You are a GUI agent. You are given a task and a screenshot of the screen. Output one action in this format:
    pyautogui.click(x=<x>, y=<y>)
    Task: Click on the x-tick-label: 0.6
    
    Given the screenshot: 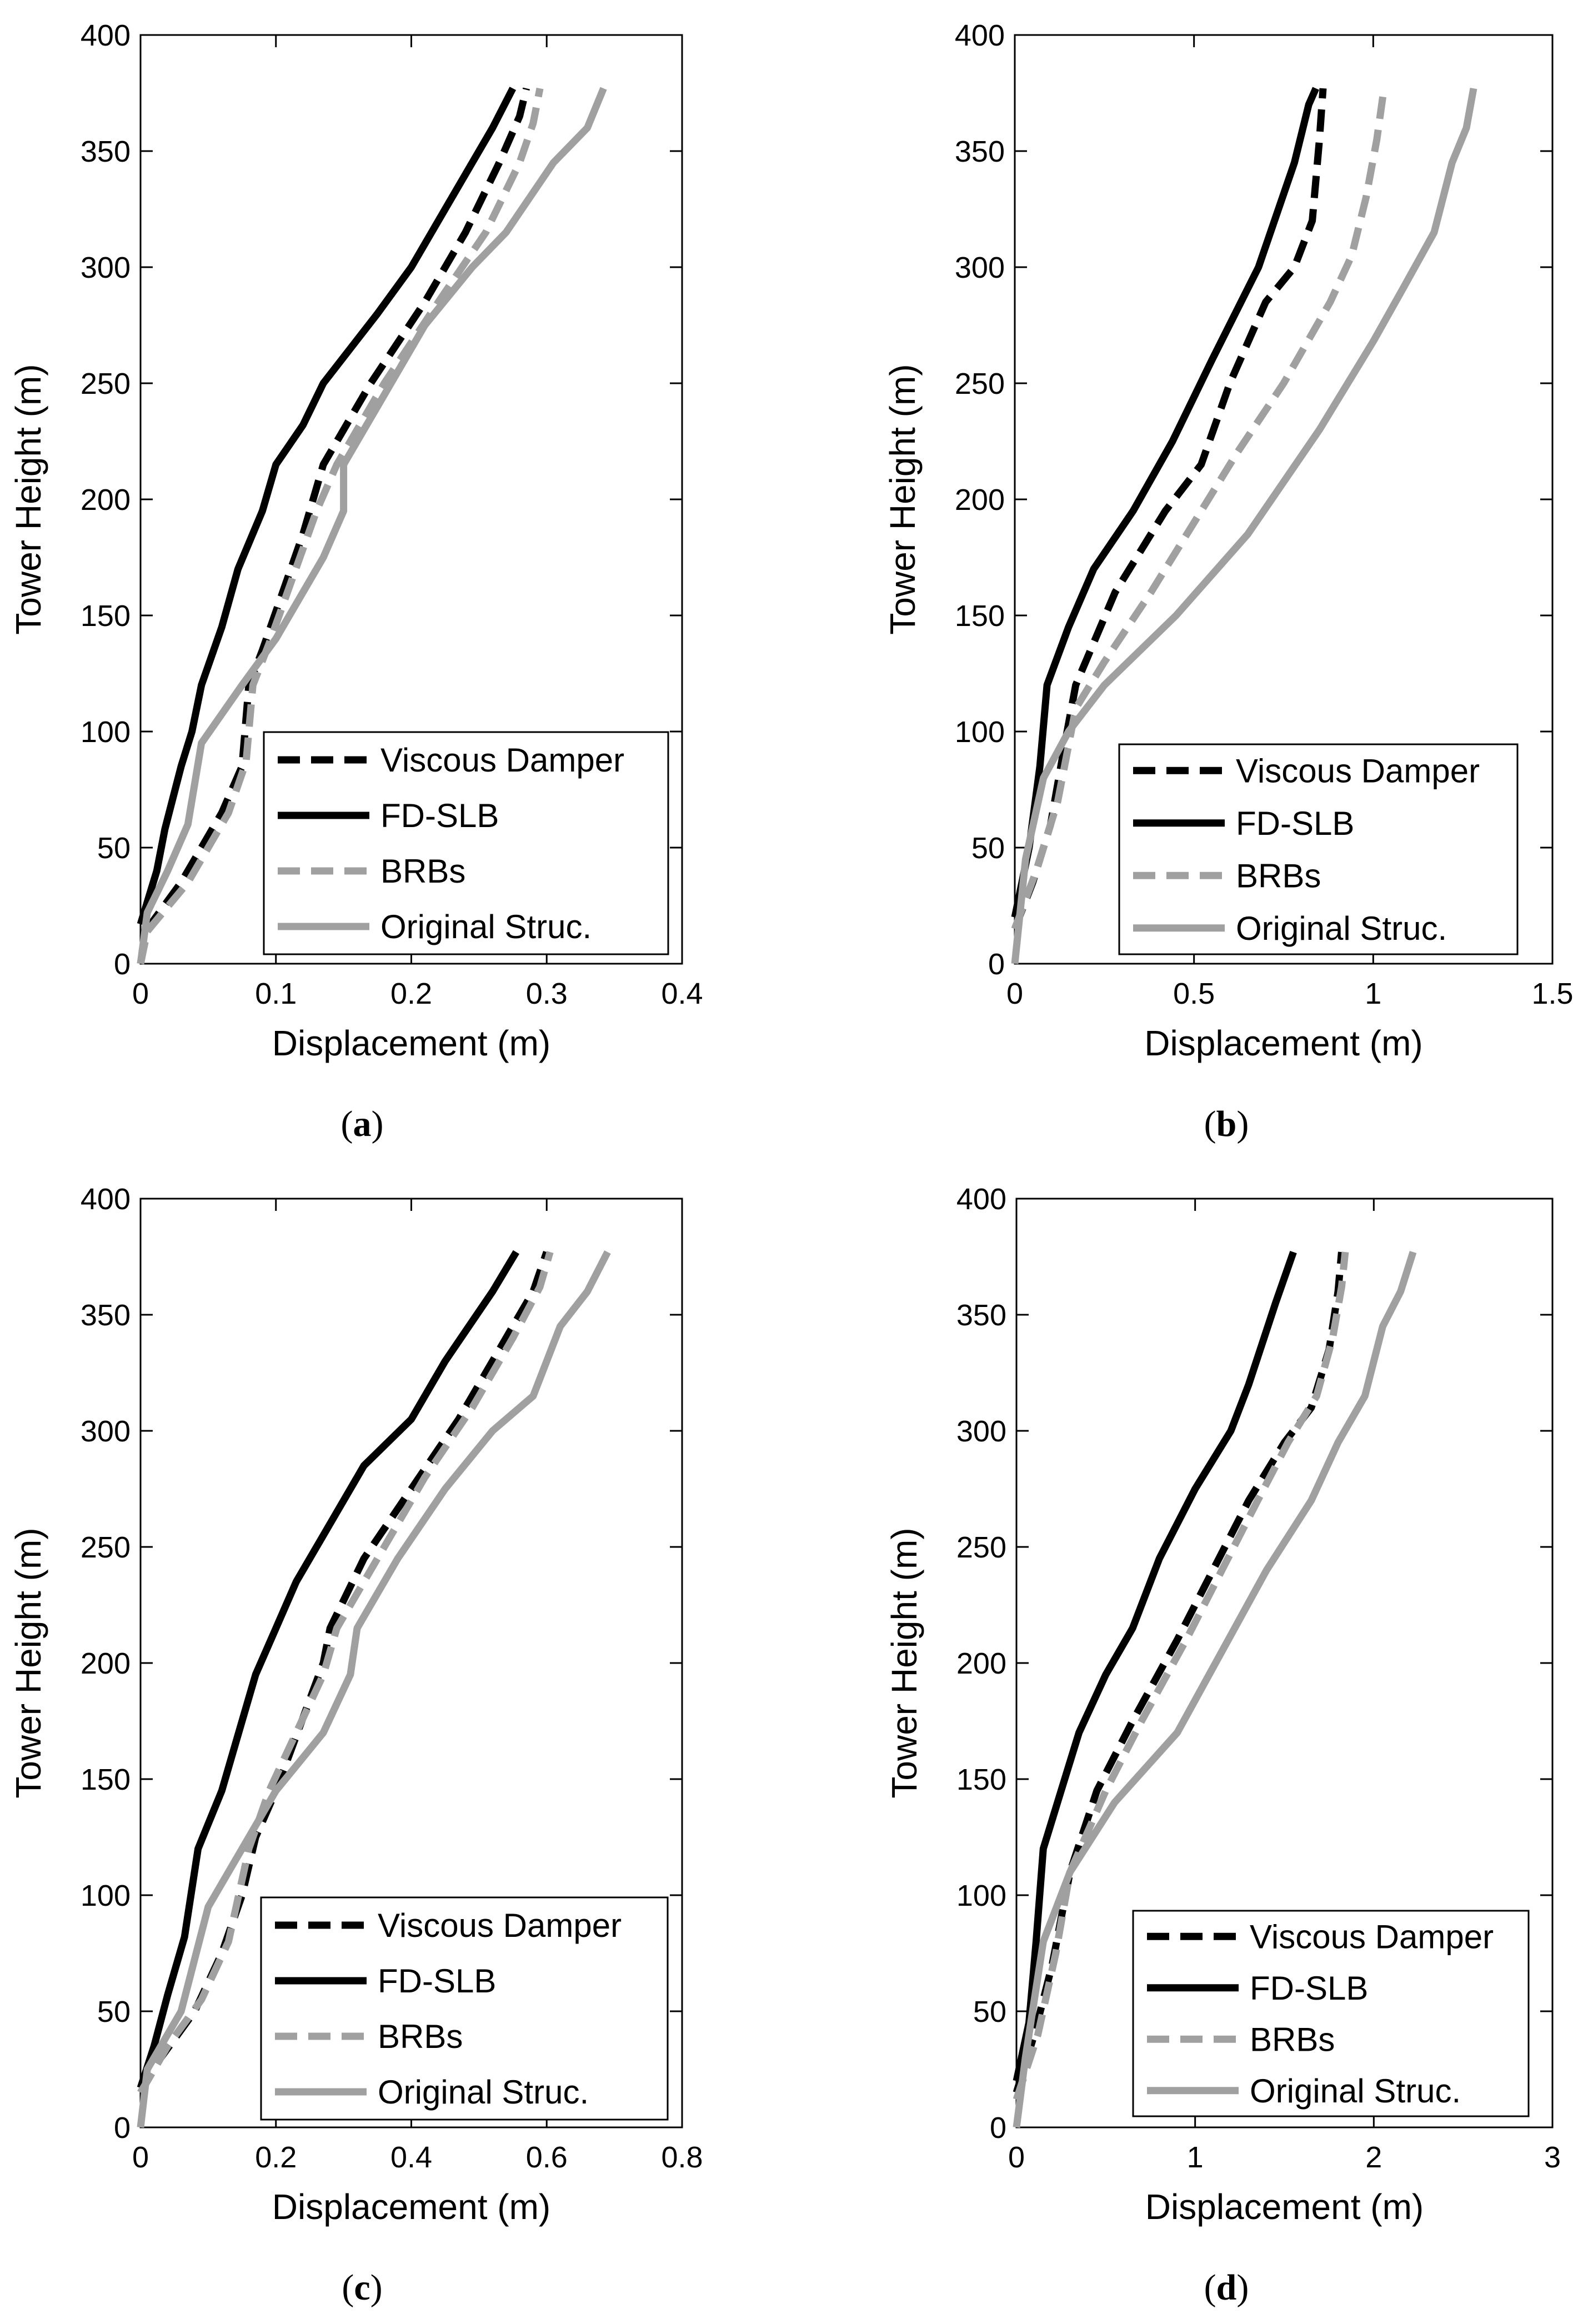 What is the action you would take?
    pyautogui.click(x=547, y=2157)
    